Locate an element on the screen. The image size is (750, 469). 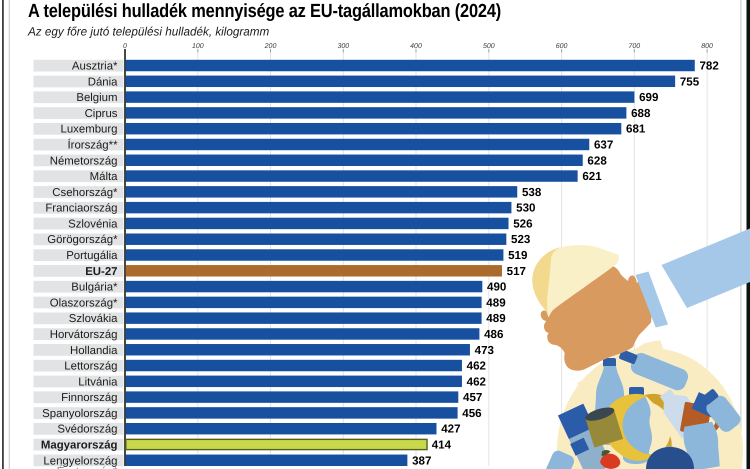
svg-text: 500 is located at coordinates (489, 46).